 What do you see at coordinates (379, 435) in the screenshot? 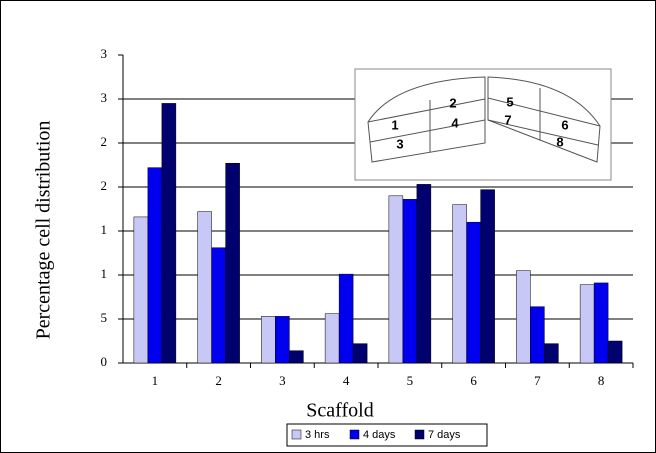
I see `legend-label: 4 days` at bounding box center [379, 435].